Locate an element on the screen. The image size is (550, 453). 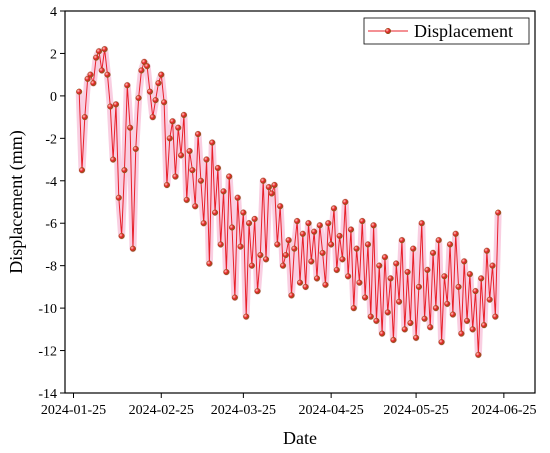
y-tick-label: -4 is located at coordinates (51, 182).